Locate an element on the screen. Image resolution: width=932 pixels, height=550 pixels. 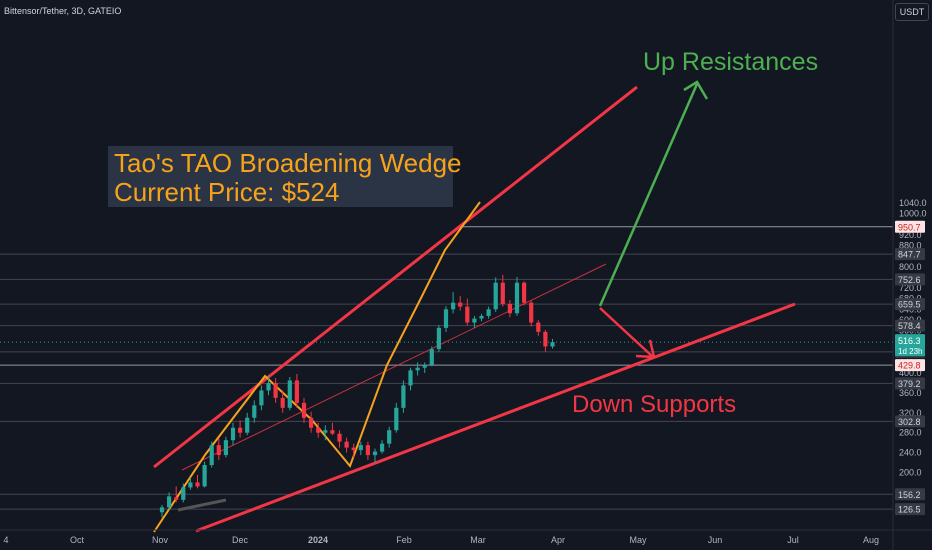
level-tag-label: 950.7 is located at coordinates (909, 227).